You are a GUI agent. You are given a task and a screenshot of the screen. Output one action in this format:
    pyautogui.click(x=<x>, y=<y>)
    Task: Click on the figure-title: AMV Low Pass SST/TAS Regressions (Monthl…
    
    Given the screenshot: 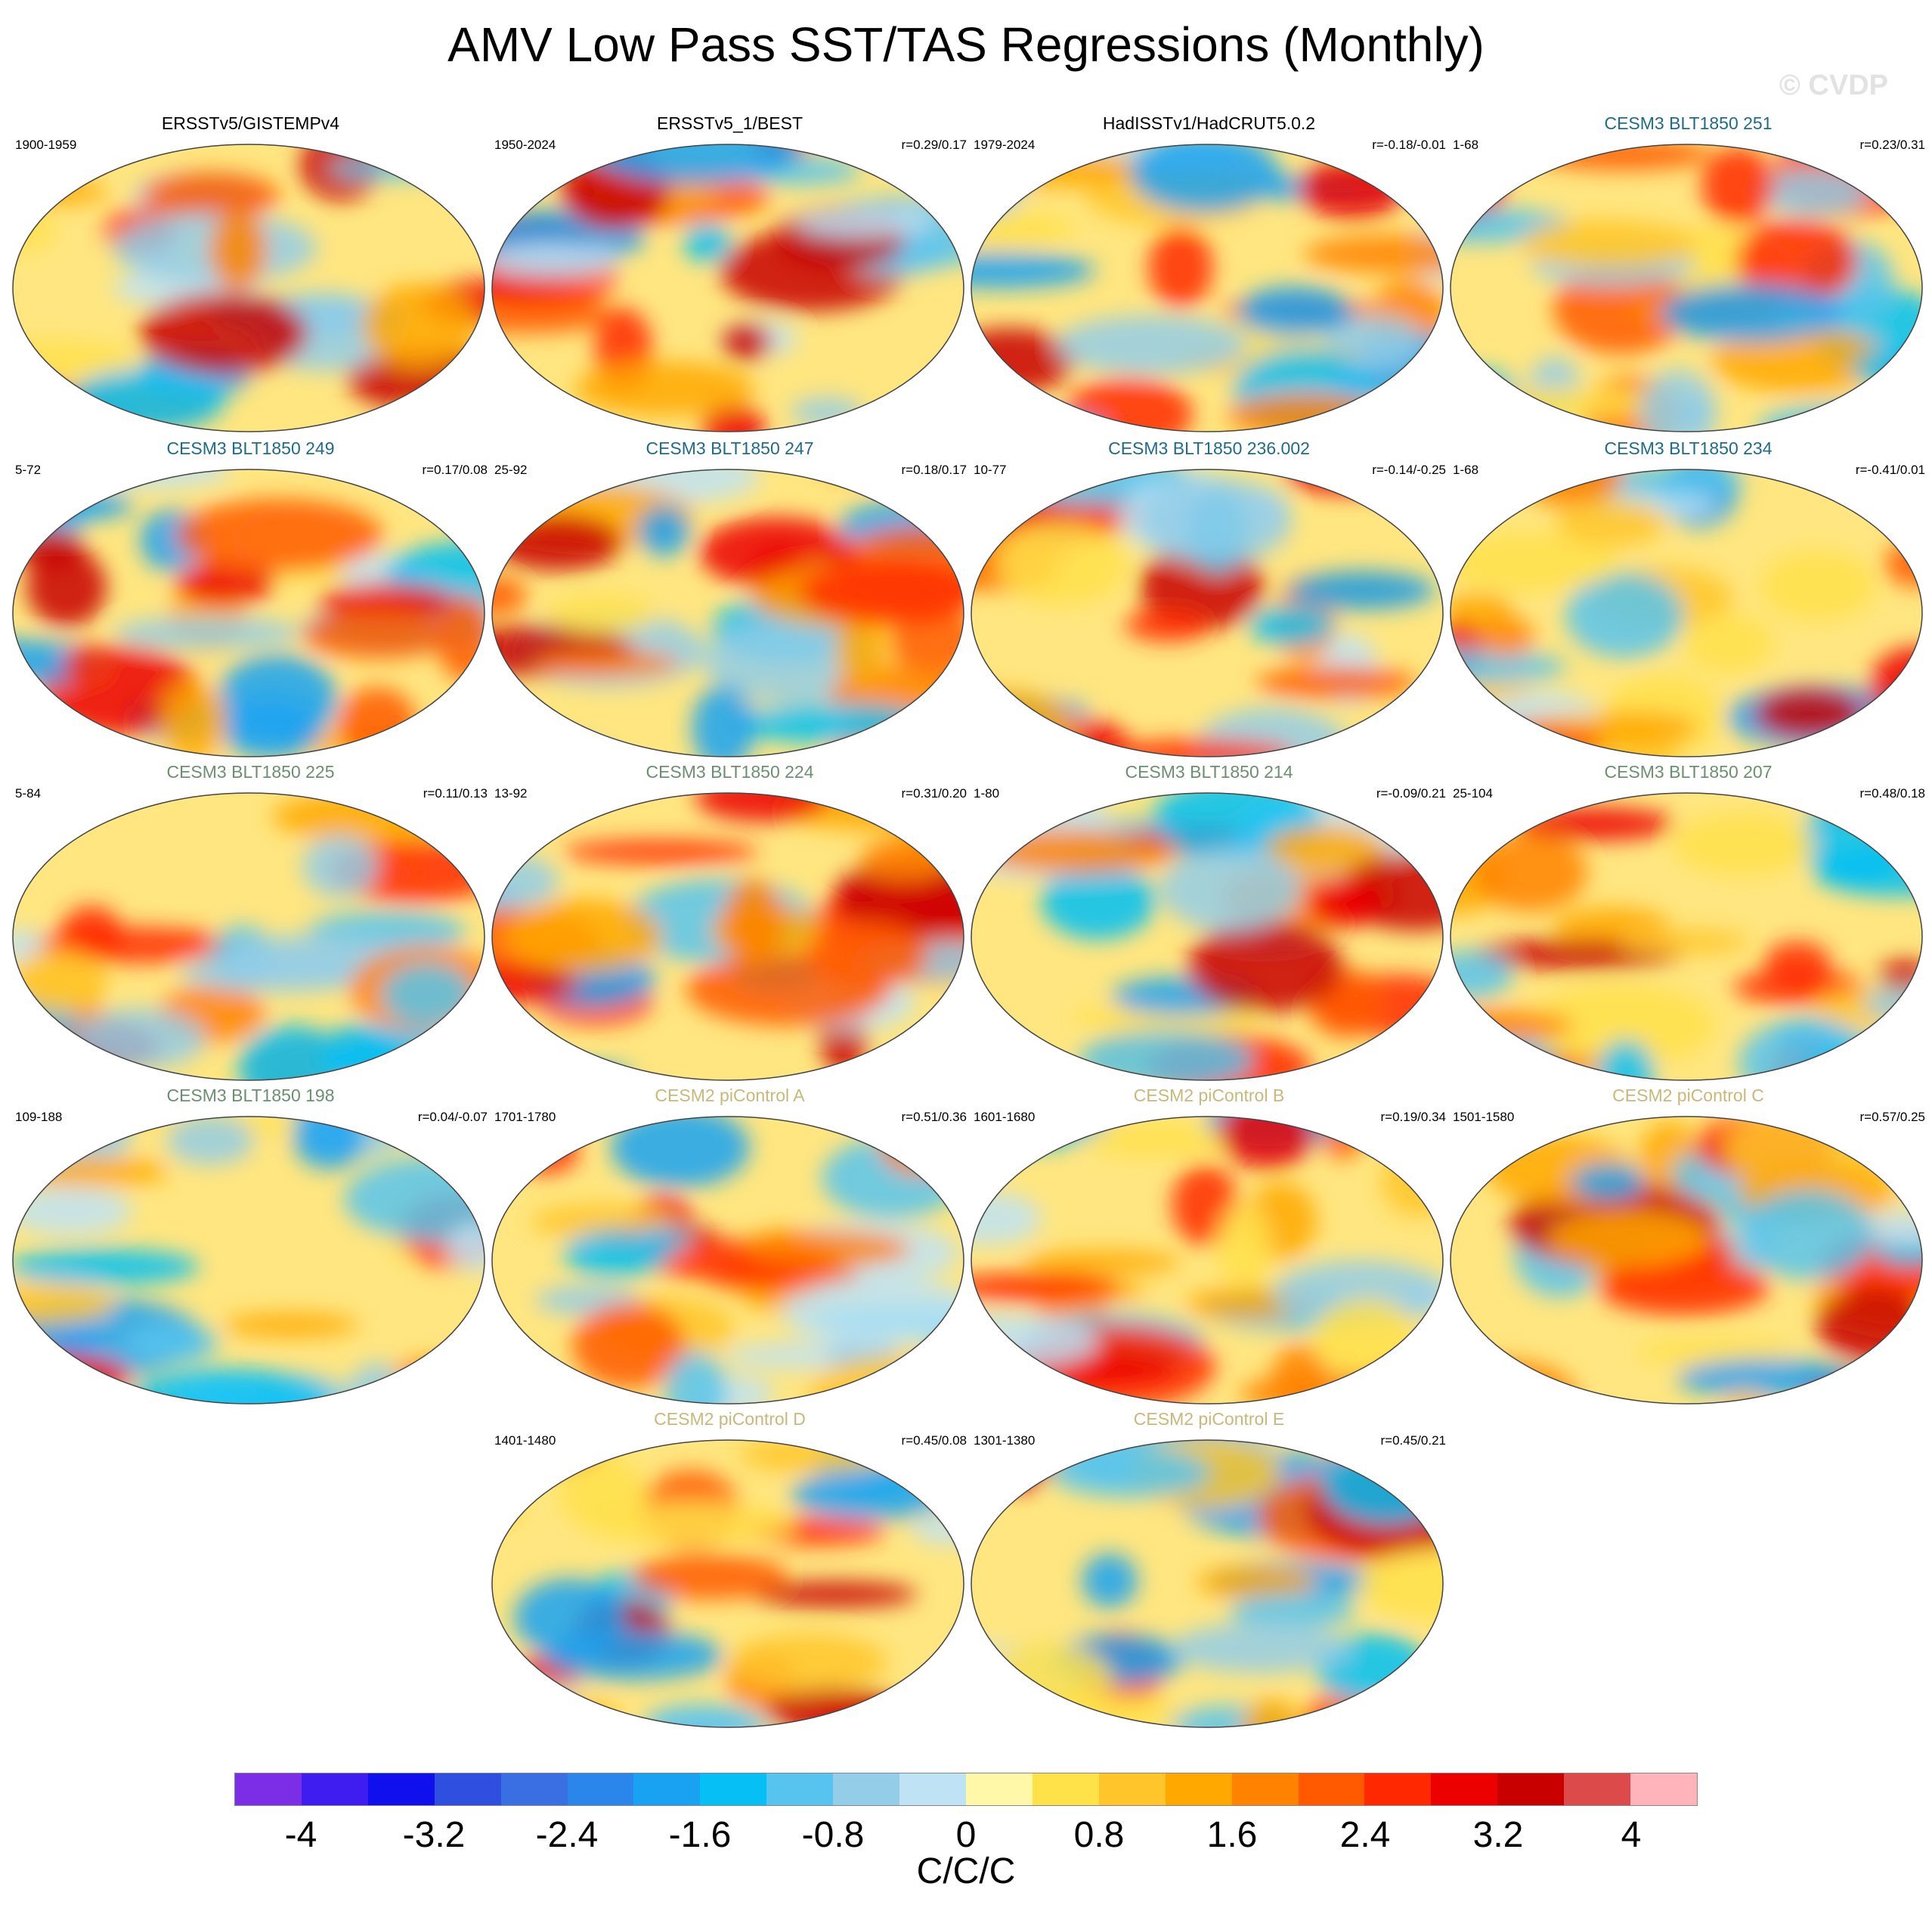 What is the action you would take?
    pyautogui.click(x=966, y=45)
    